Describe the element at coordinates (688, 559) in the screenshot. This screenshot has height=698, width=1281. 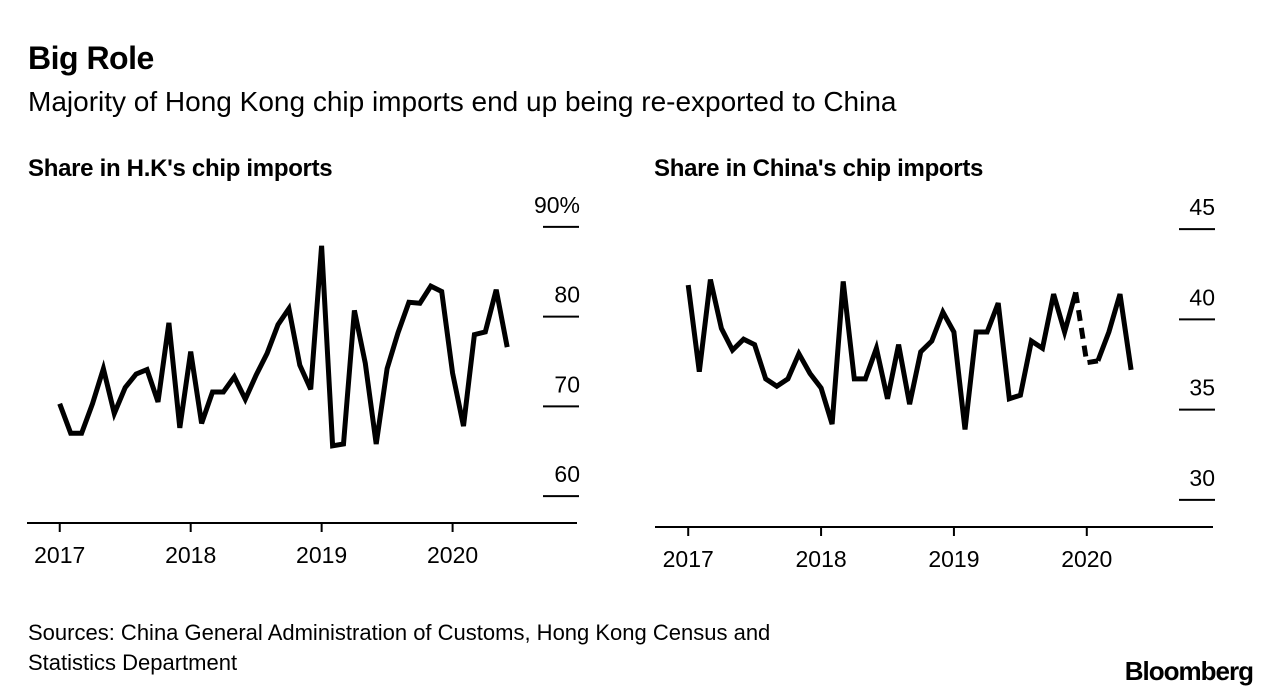
I see `right-x-label-2017: 2017` at that location.